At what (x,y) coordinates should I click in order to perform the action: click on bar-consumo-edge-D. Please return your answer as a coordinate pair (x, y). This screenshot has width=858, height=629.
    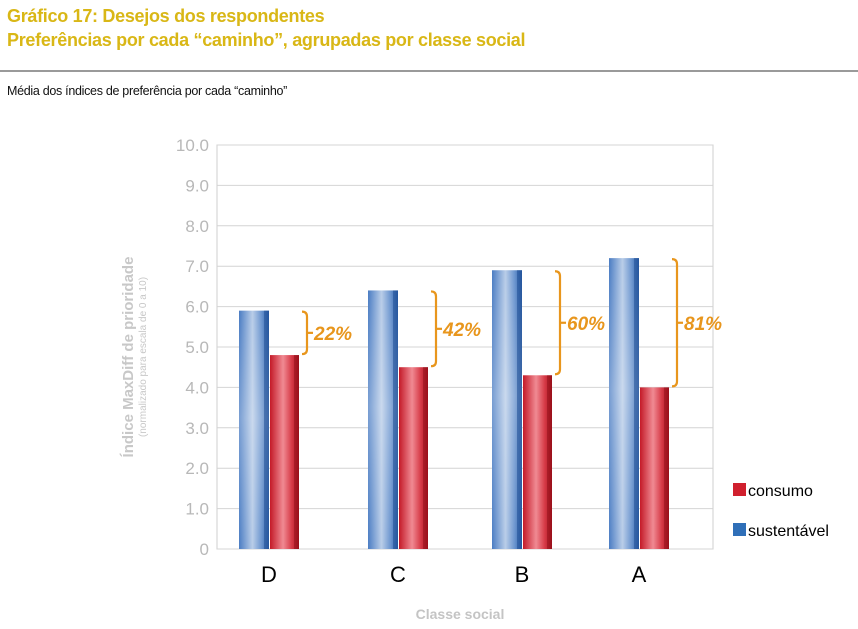
    Looking at the image, I should click on (296, 452).